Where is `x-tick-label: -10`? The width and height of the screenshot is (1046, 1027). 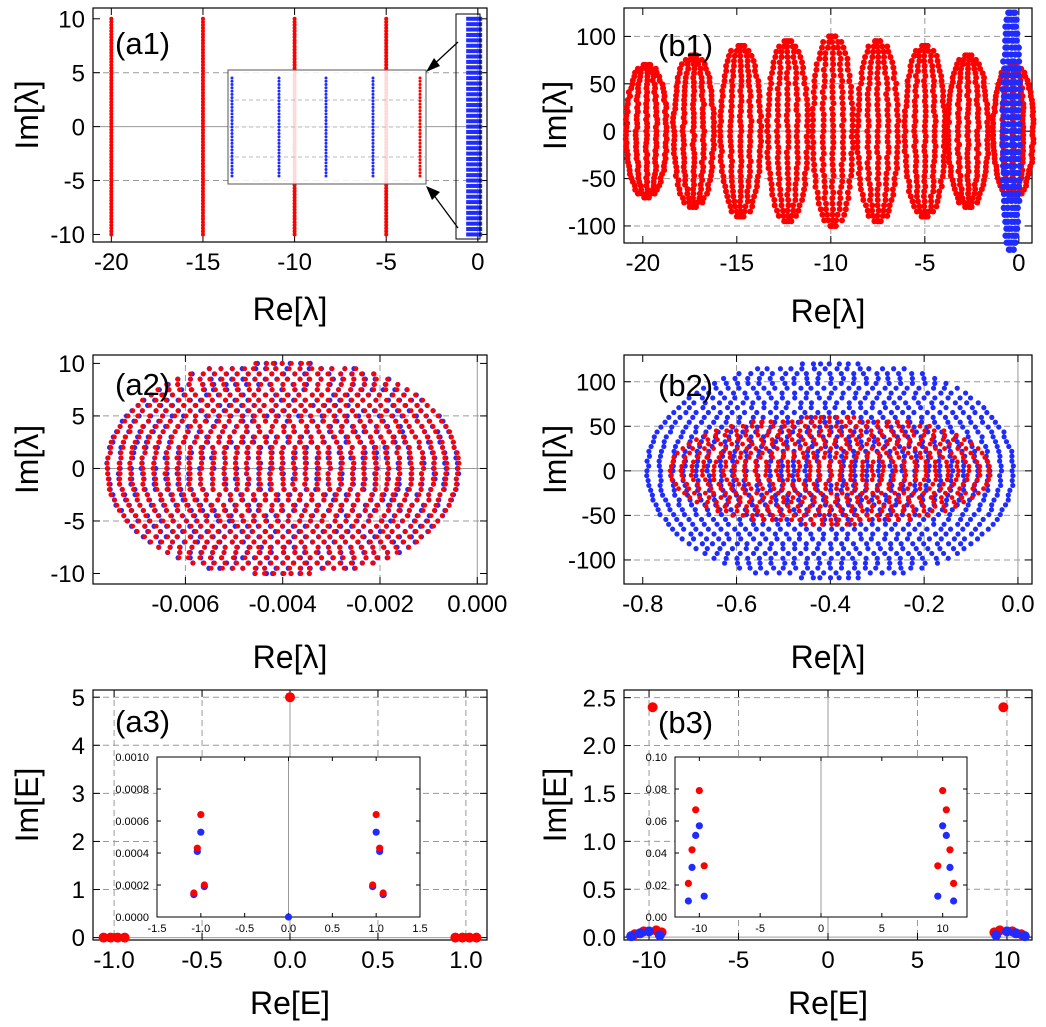 x-tick-label: -10 is located at coordinates (830, 263).